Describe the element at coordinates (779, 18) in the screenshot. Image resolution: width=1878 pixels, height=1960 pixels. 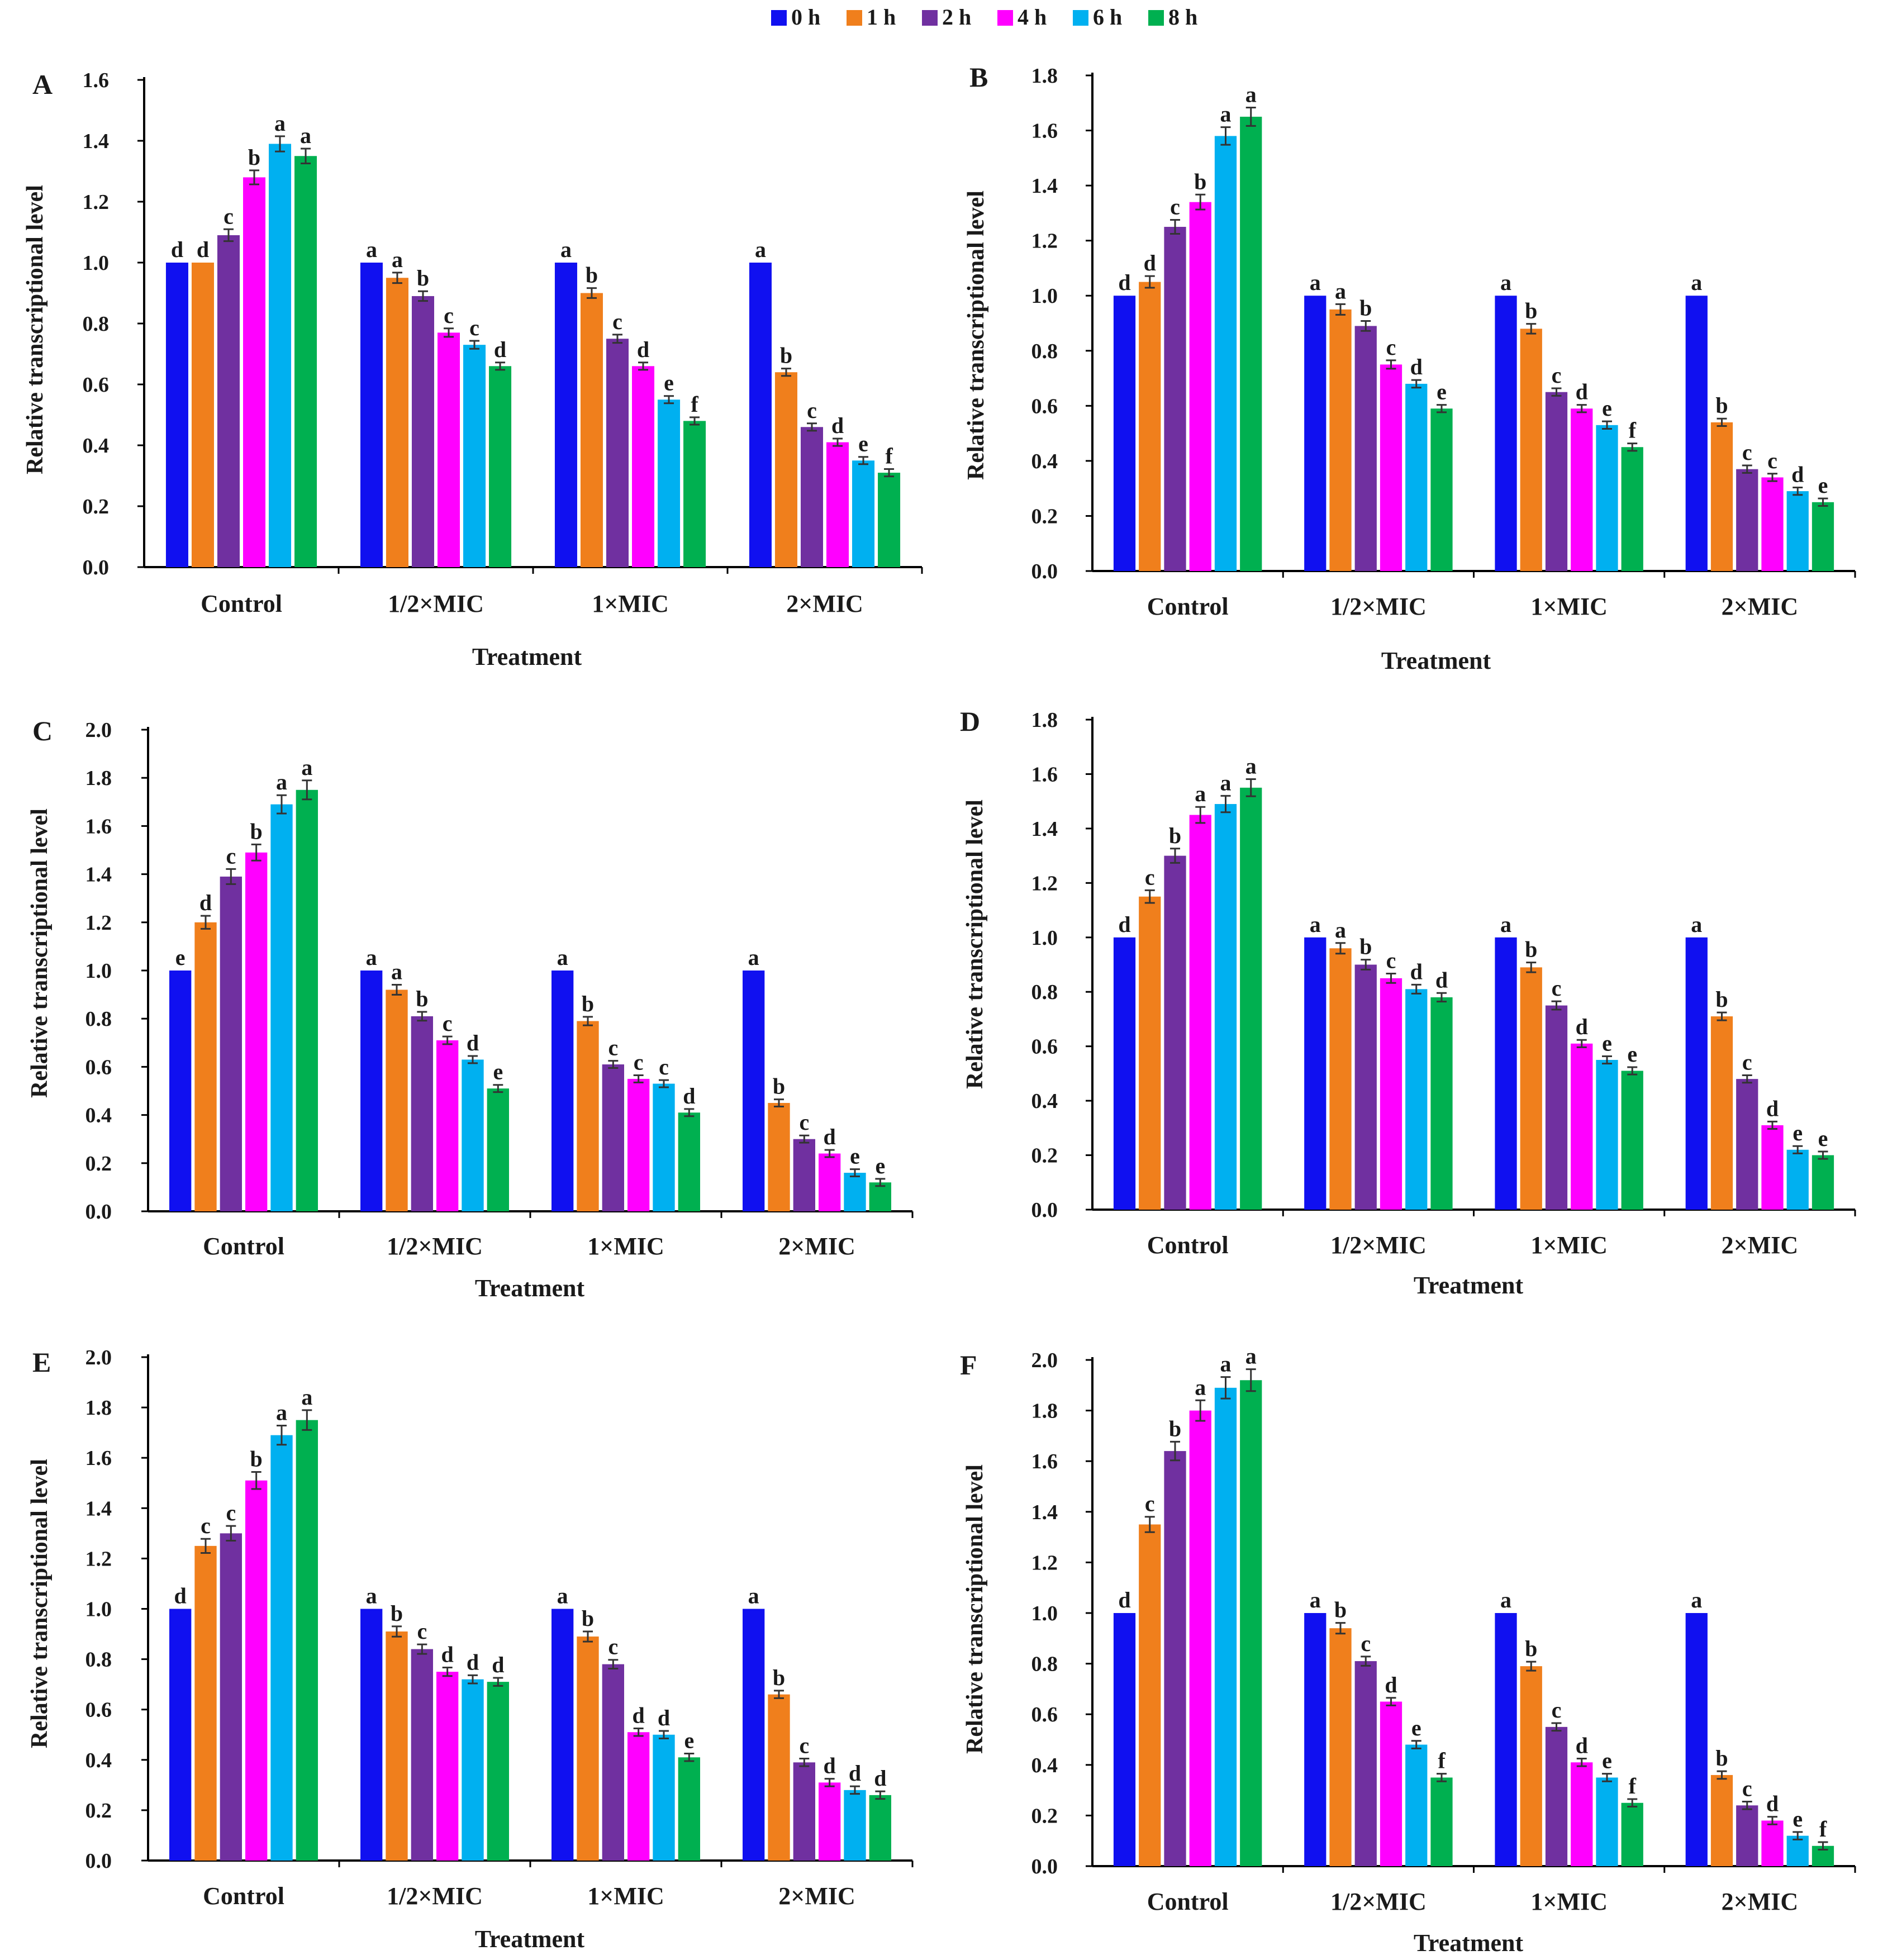
I see `legend-swatch-0-h` at that location.